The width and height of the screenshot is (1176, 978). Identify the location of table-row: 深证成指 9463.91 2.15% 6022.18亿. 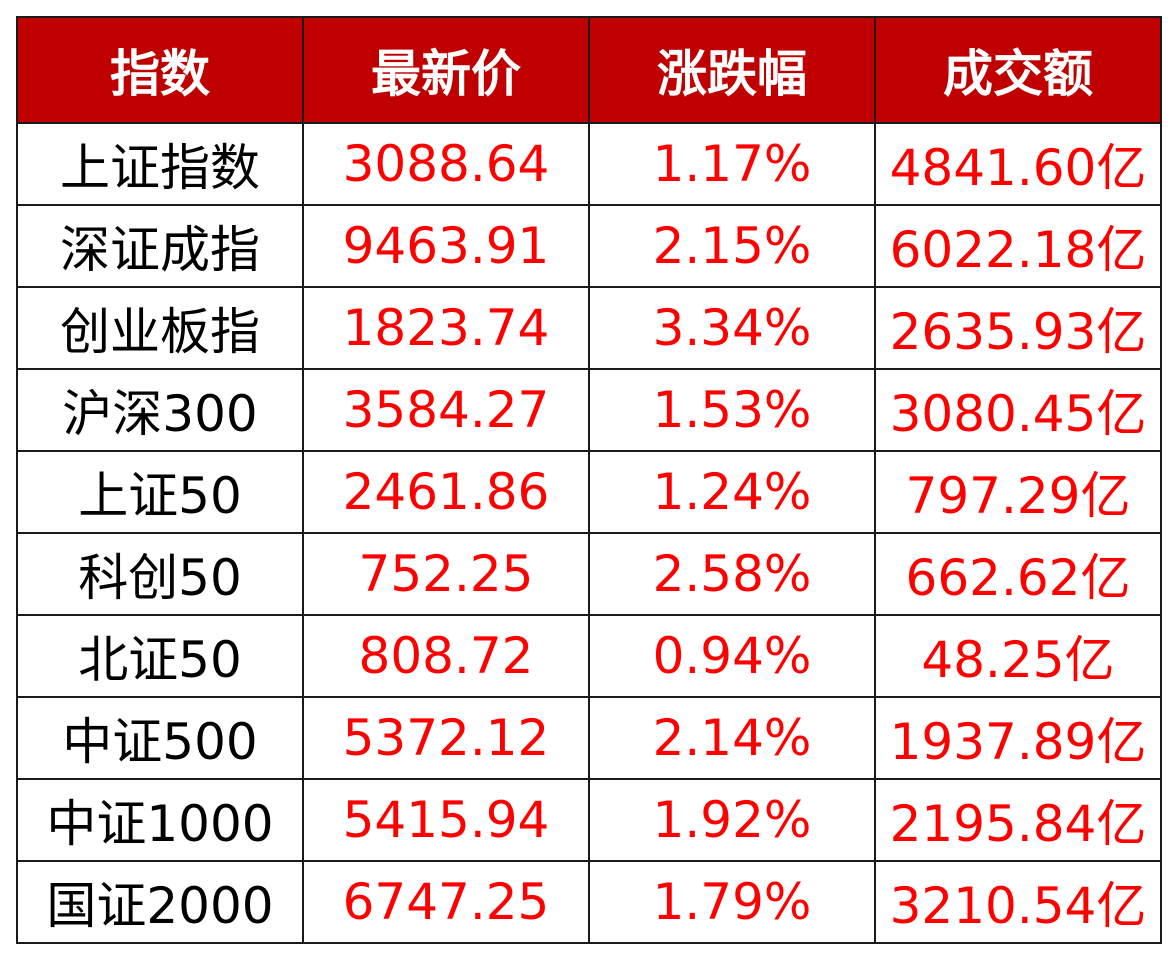
(589, 246).